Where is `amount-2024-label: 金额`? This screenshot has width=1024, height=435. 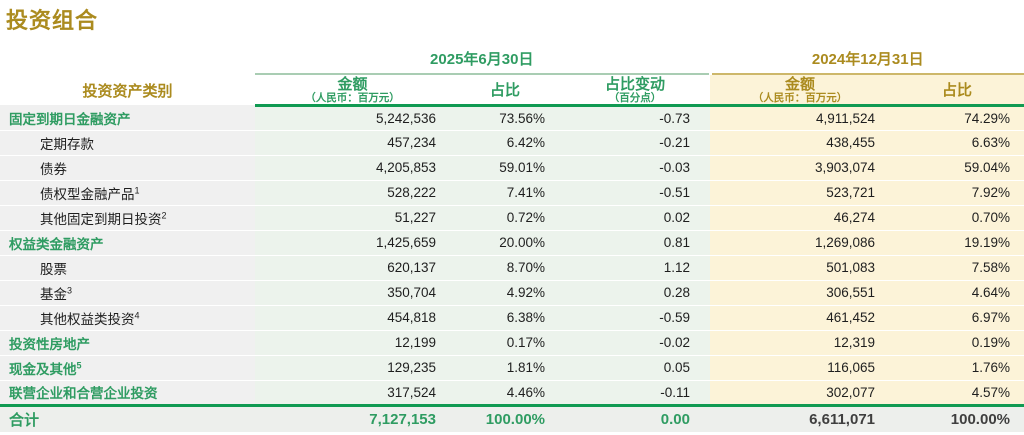 amount-2024-label: 金额 is located at coordinates (799, 84).